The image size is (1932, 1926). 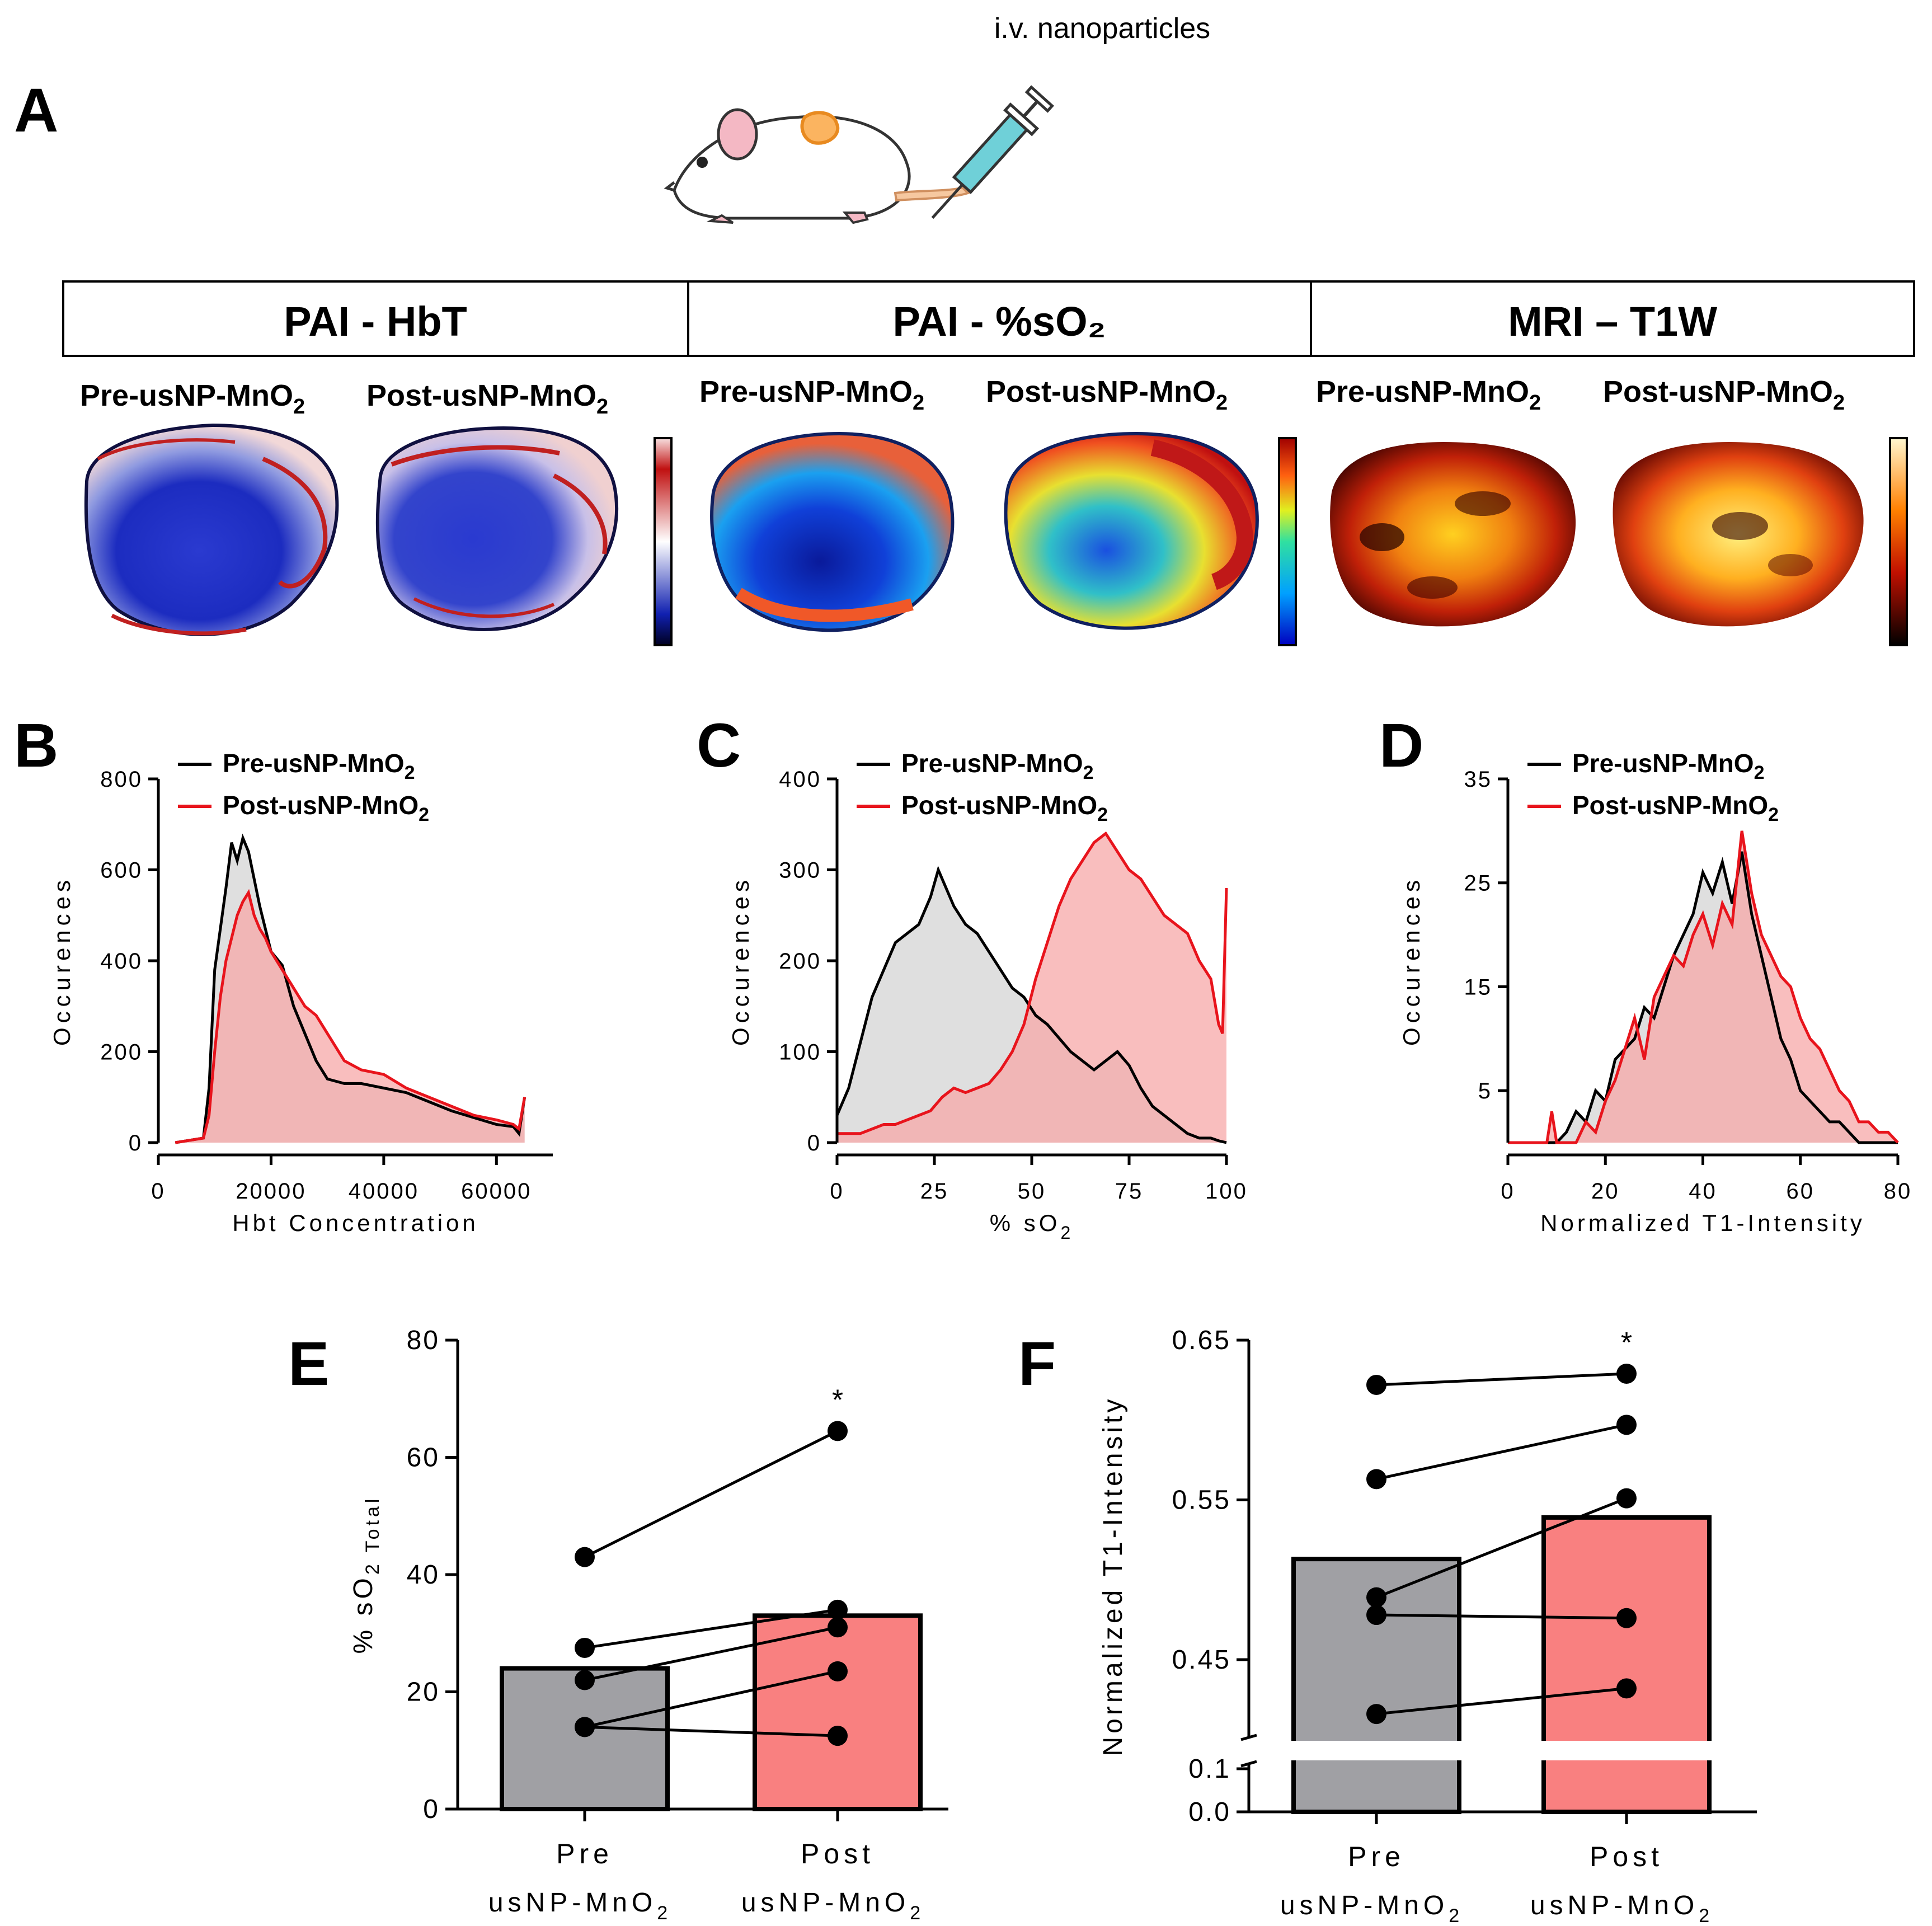 What do you see at coordinates (1226, 1191) in the screenshot?
I see `x-tick-label: 100` at bounding box center [1226, 1191].